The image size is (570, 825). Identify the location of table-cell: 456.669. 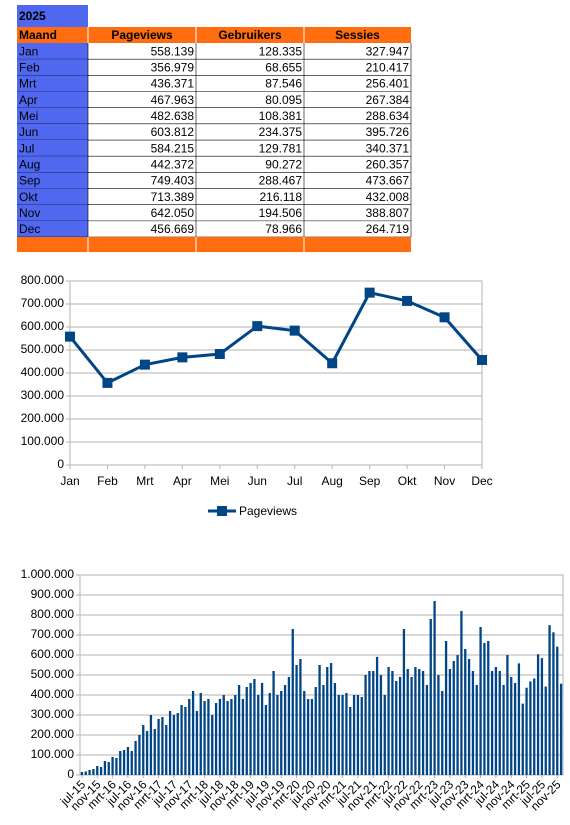
(173, 229).